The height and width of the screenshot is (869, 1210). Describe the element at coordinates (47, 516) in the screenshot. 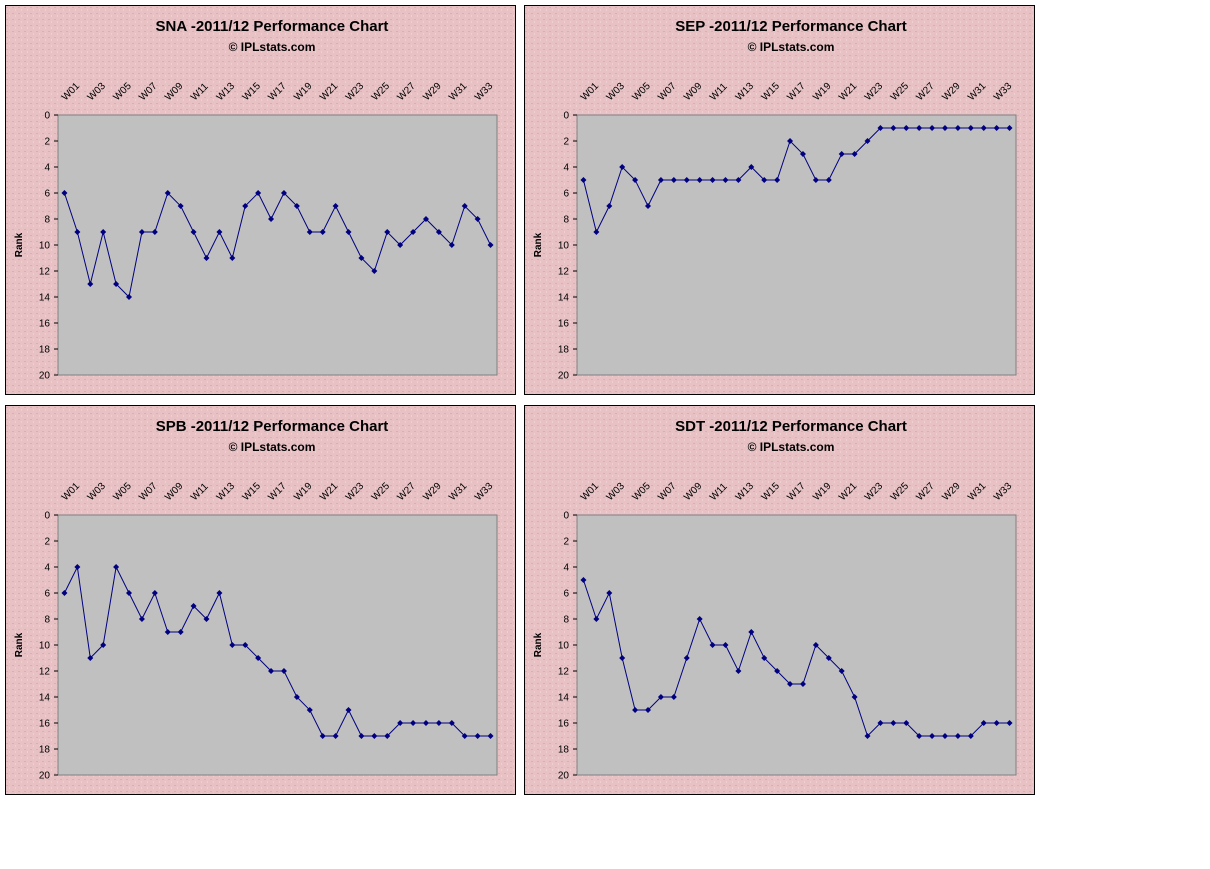

I see `y-tick-label: 0` at that location.